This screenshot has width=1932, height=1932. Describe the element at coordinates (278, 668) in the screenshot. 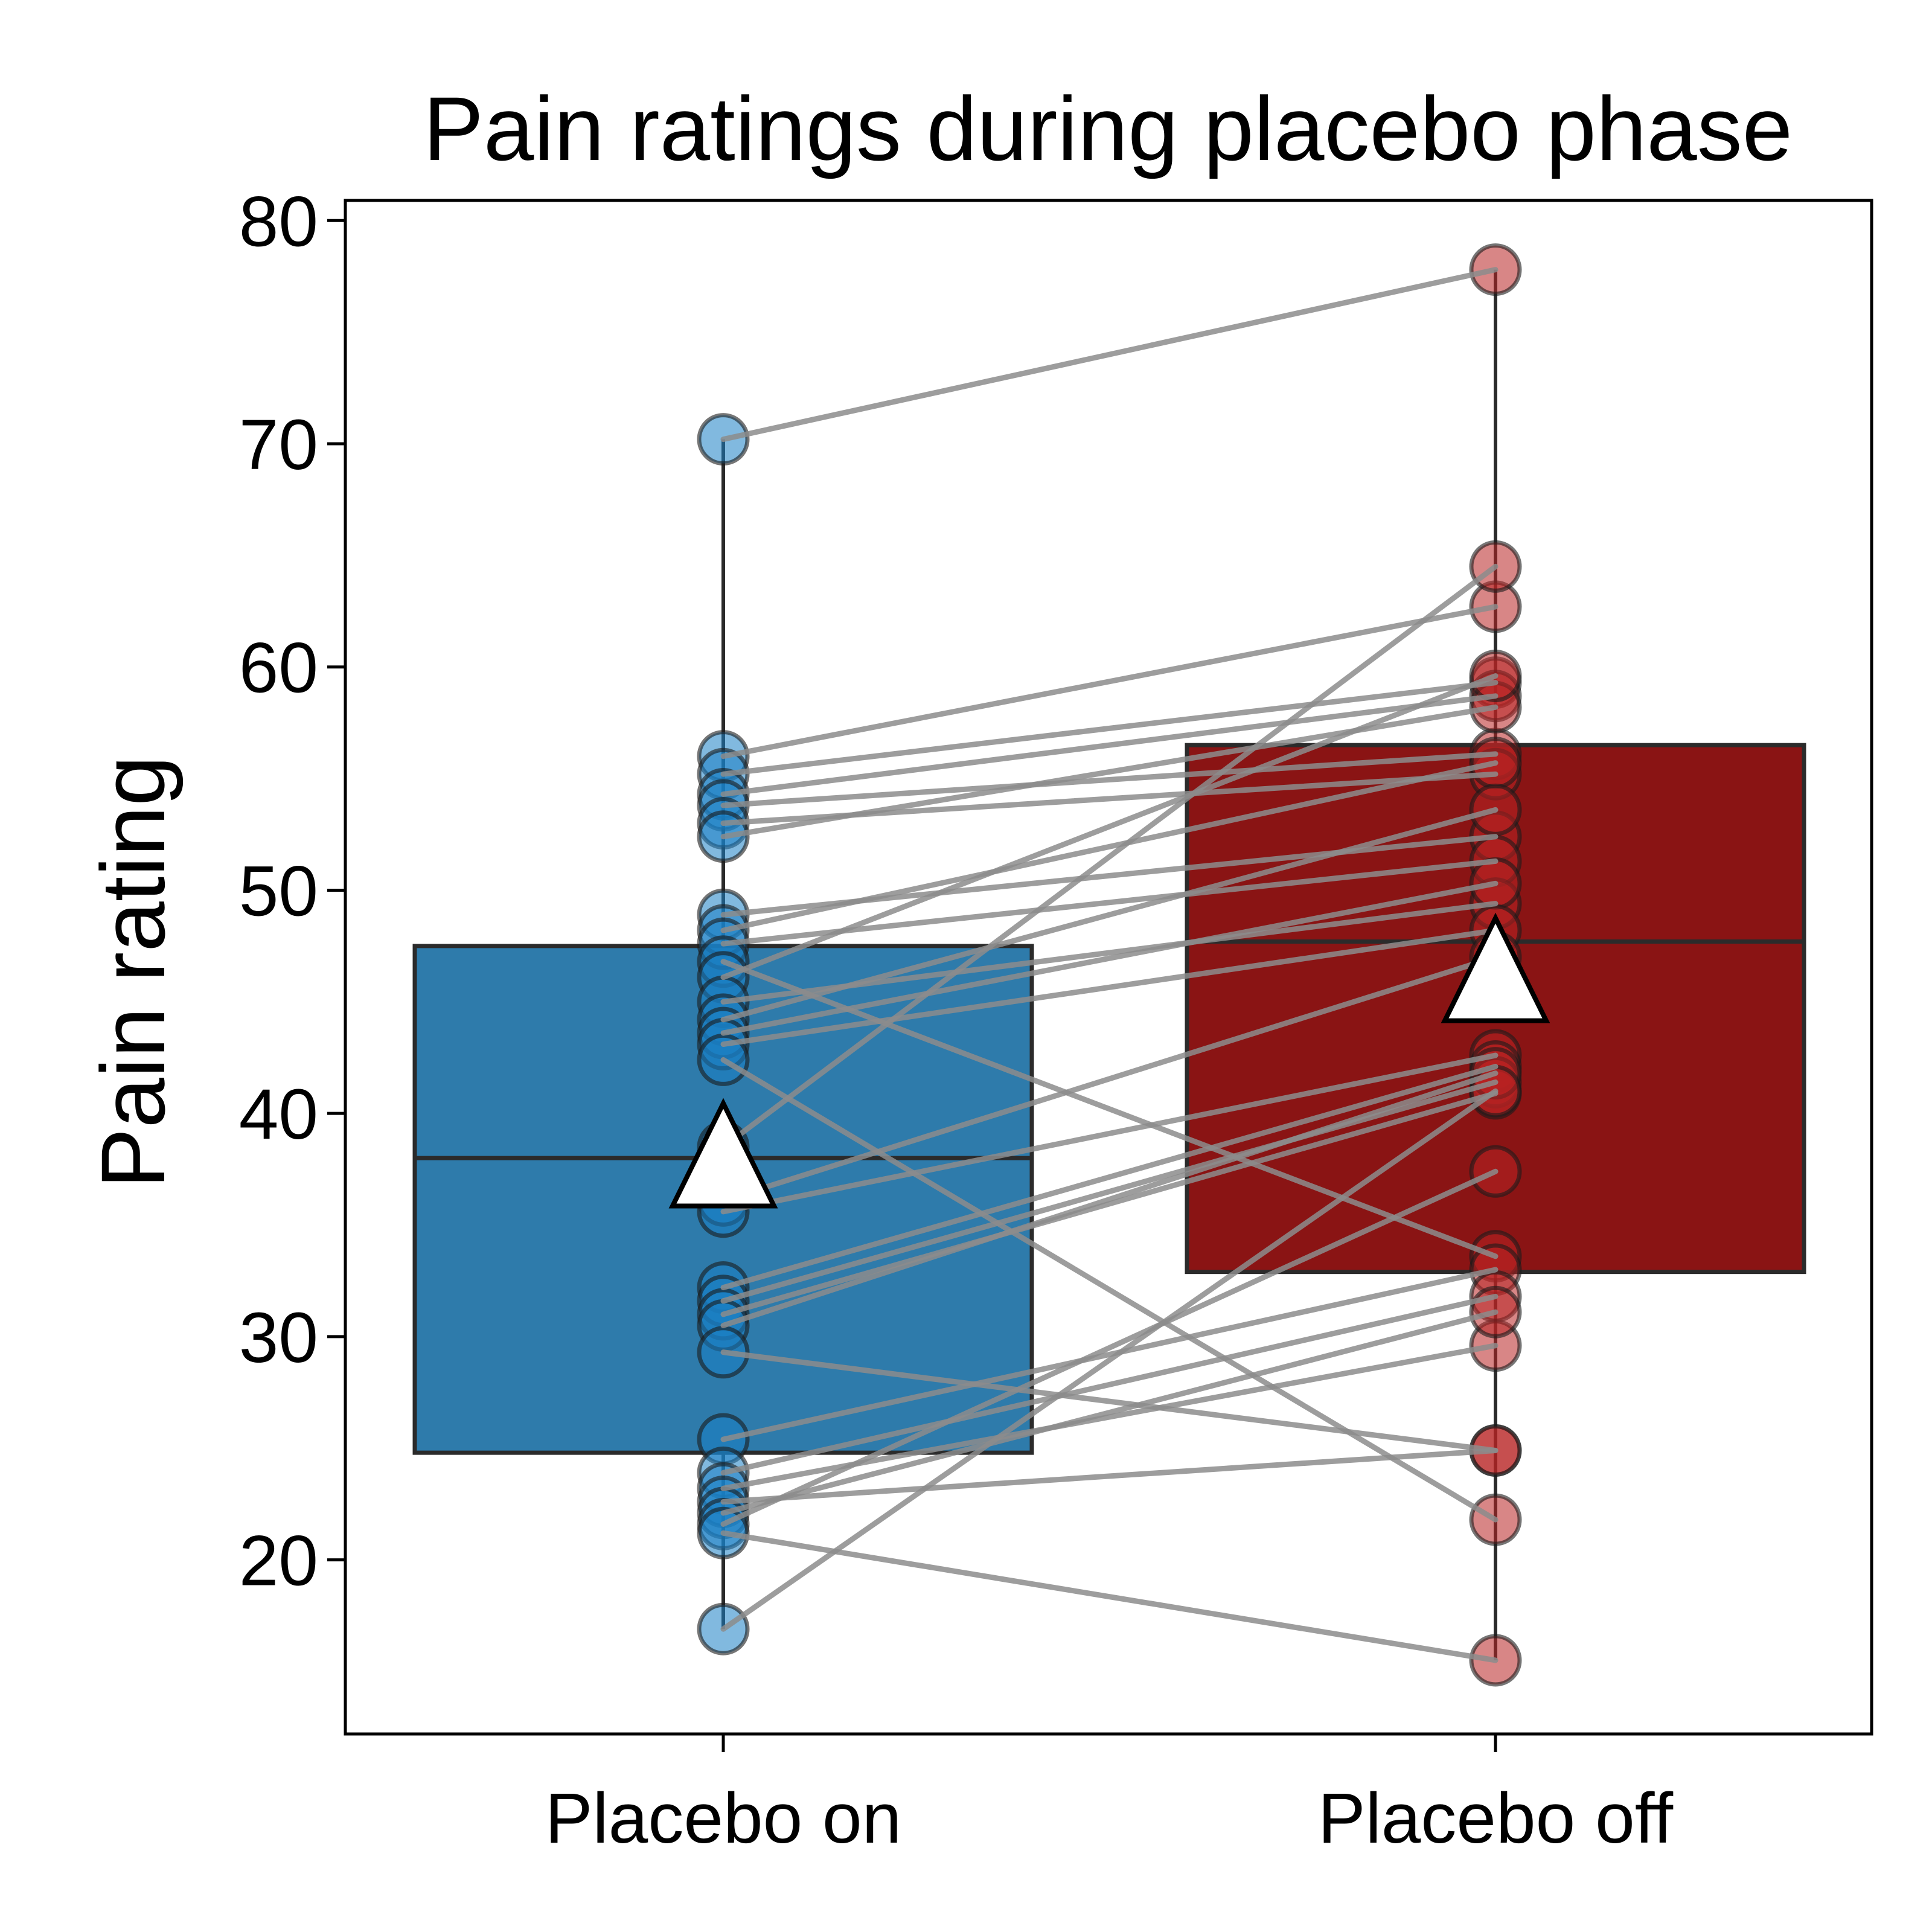

I see `y-tick-label: 60` at that location.